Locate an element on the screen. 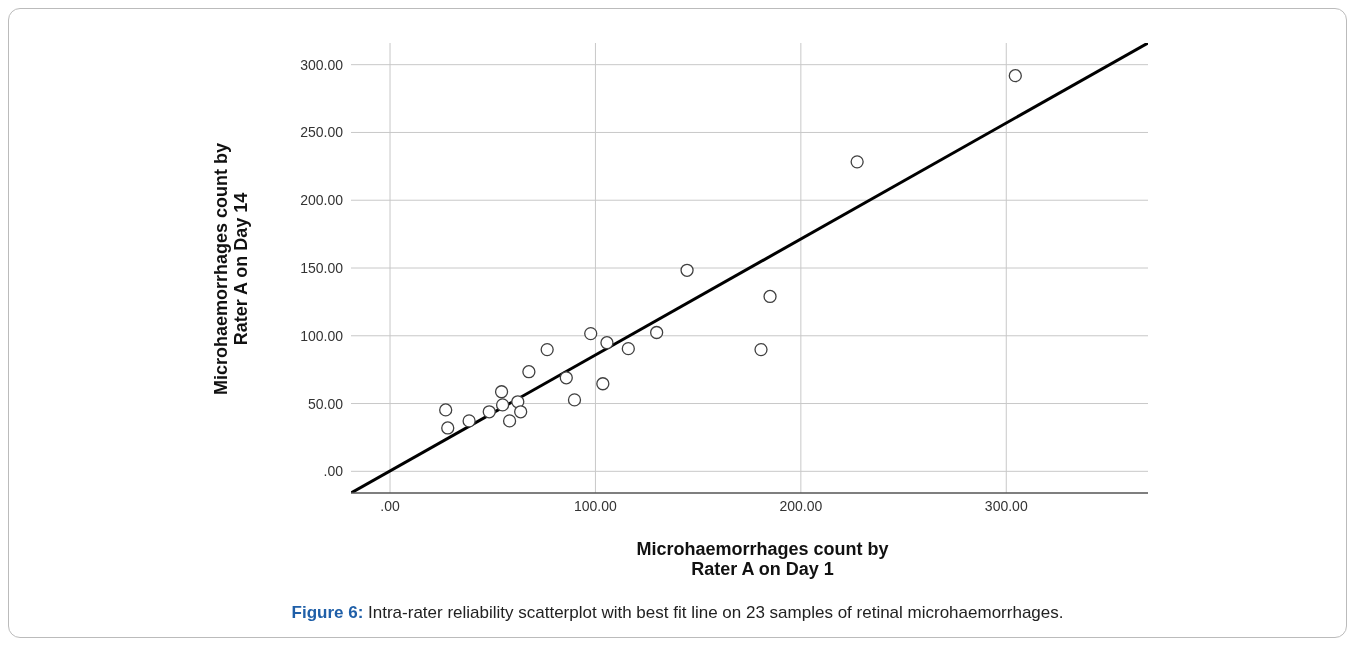 This screenshot has width=1355, height=665. x-tick-label: 200.00 is located at coordinates (801, 505).